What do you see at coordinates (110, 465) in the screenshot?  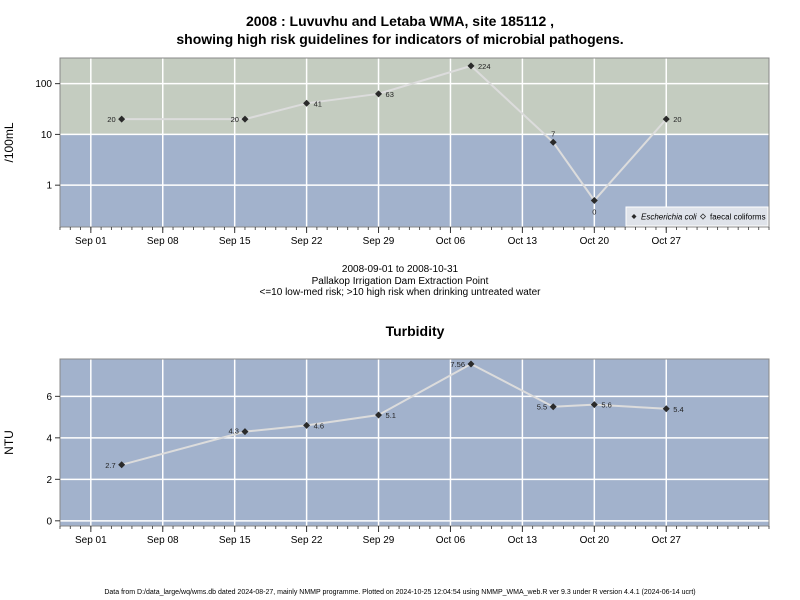 I see `data-label: 2.7` at bounding box center [110, 465].